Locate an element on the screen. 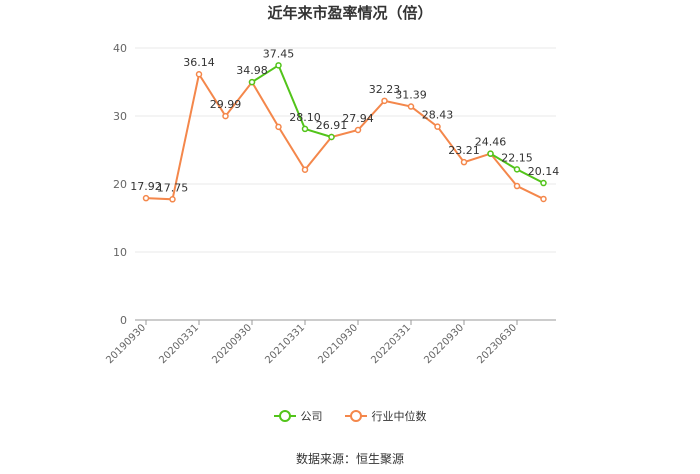 The width and height of the screenshot is (700, 474). y-tick-label-0: 0 is located at coordinates (123, 320).